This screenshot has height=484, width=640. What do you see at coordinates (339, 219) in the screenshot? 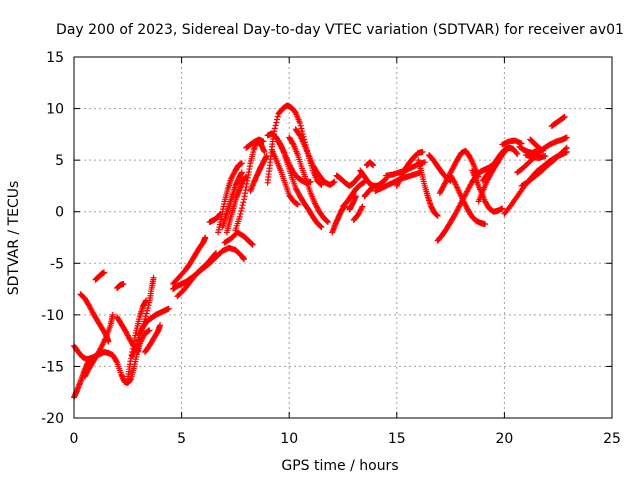
I see `series-s29` at bounding box center [339, 219].